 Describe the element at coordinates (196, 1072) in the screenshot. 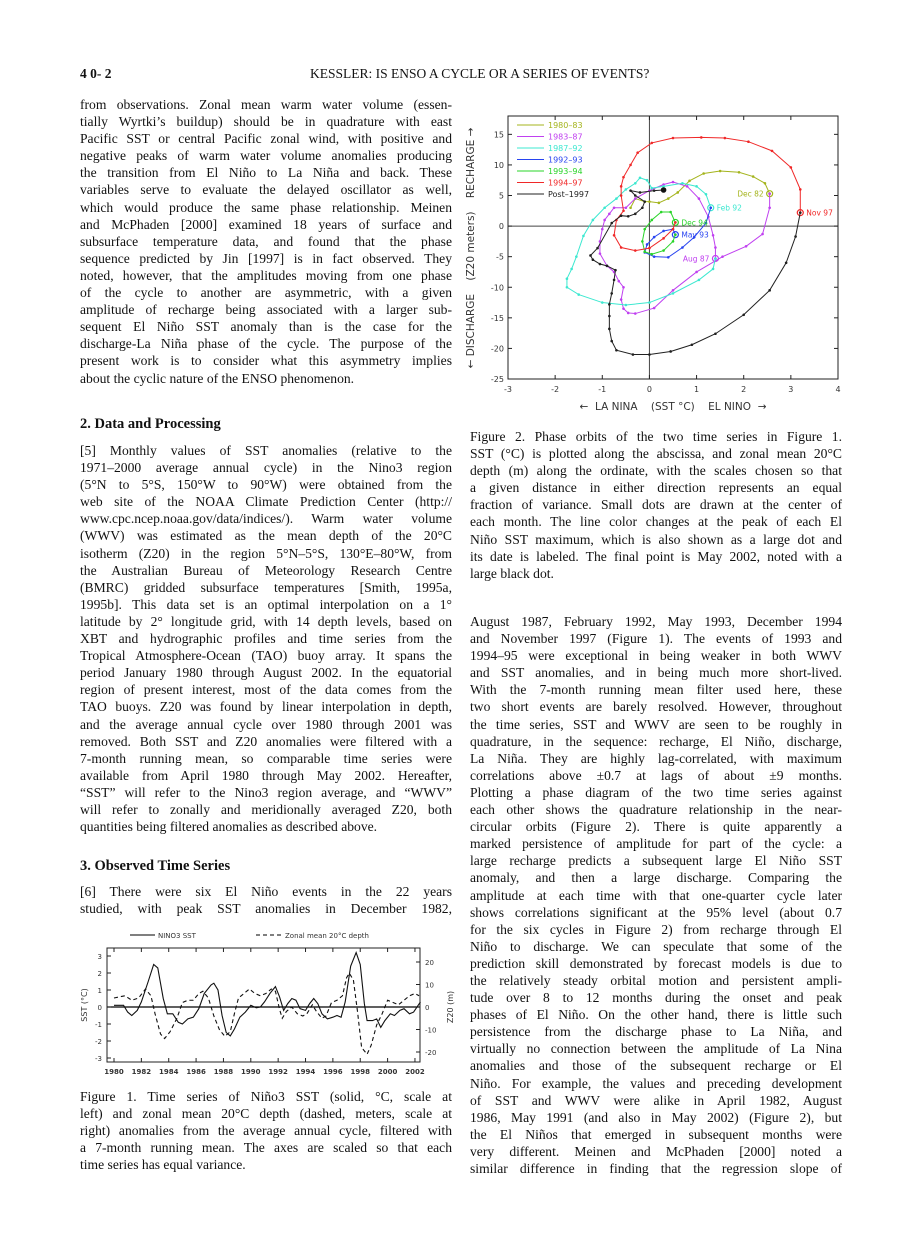

I see `x-tick-label: 1986` at that location.